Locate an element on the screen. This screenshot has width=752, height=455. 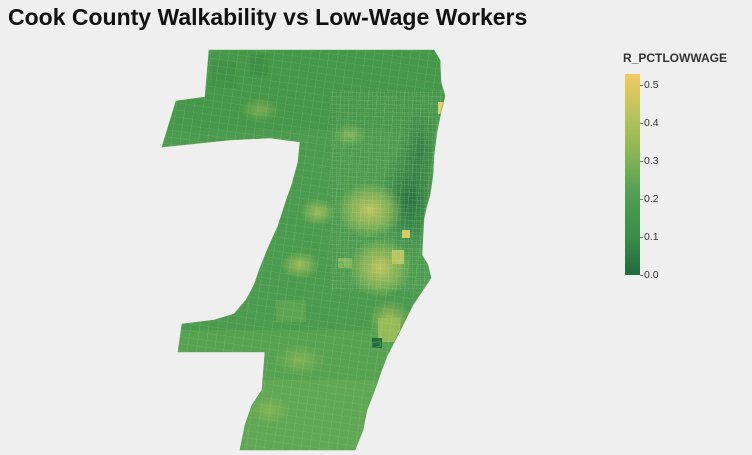
legend-title: R_PCTLOWWAGE is located at coordinates (675, 58).